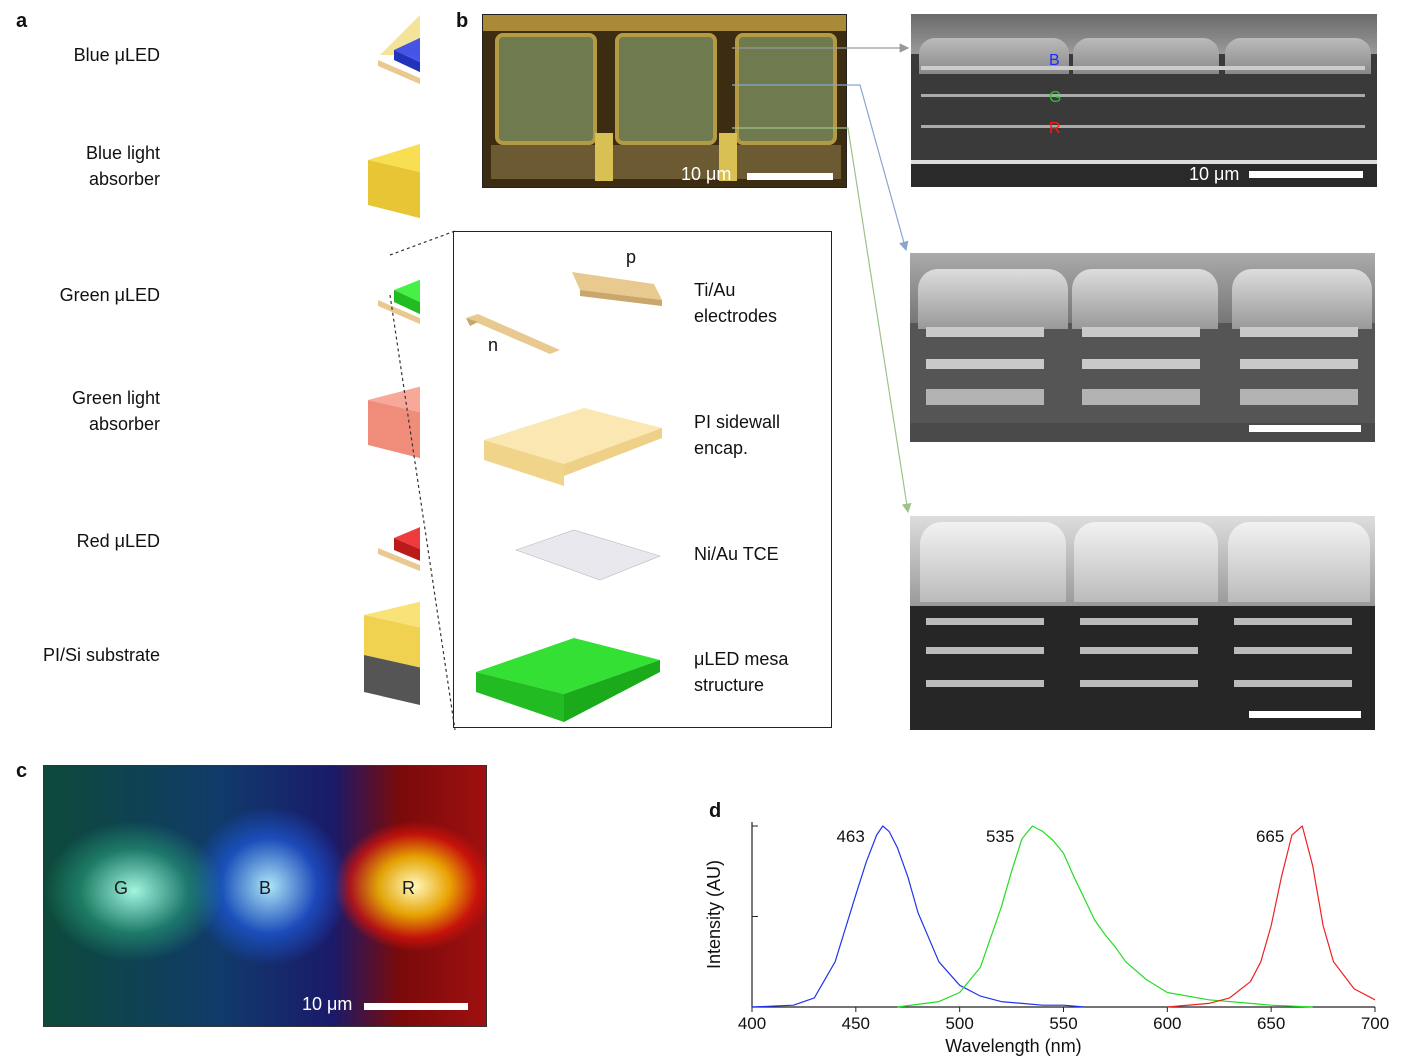 This screenshot has width=1424, height=1064. What do you see at coordinates (1055, 97) in the screenshot?
I see `sem-label-g: G` at bounding box center [1055, 97].